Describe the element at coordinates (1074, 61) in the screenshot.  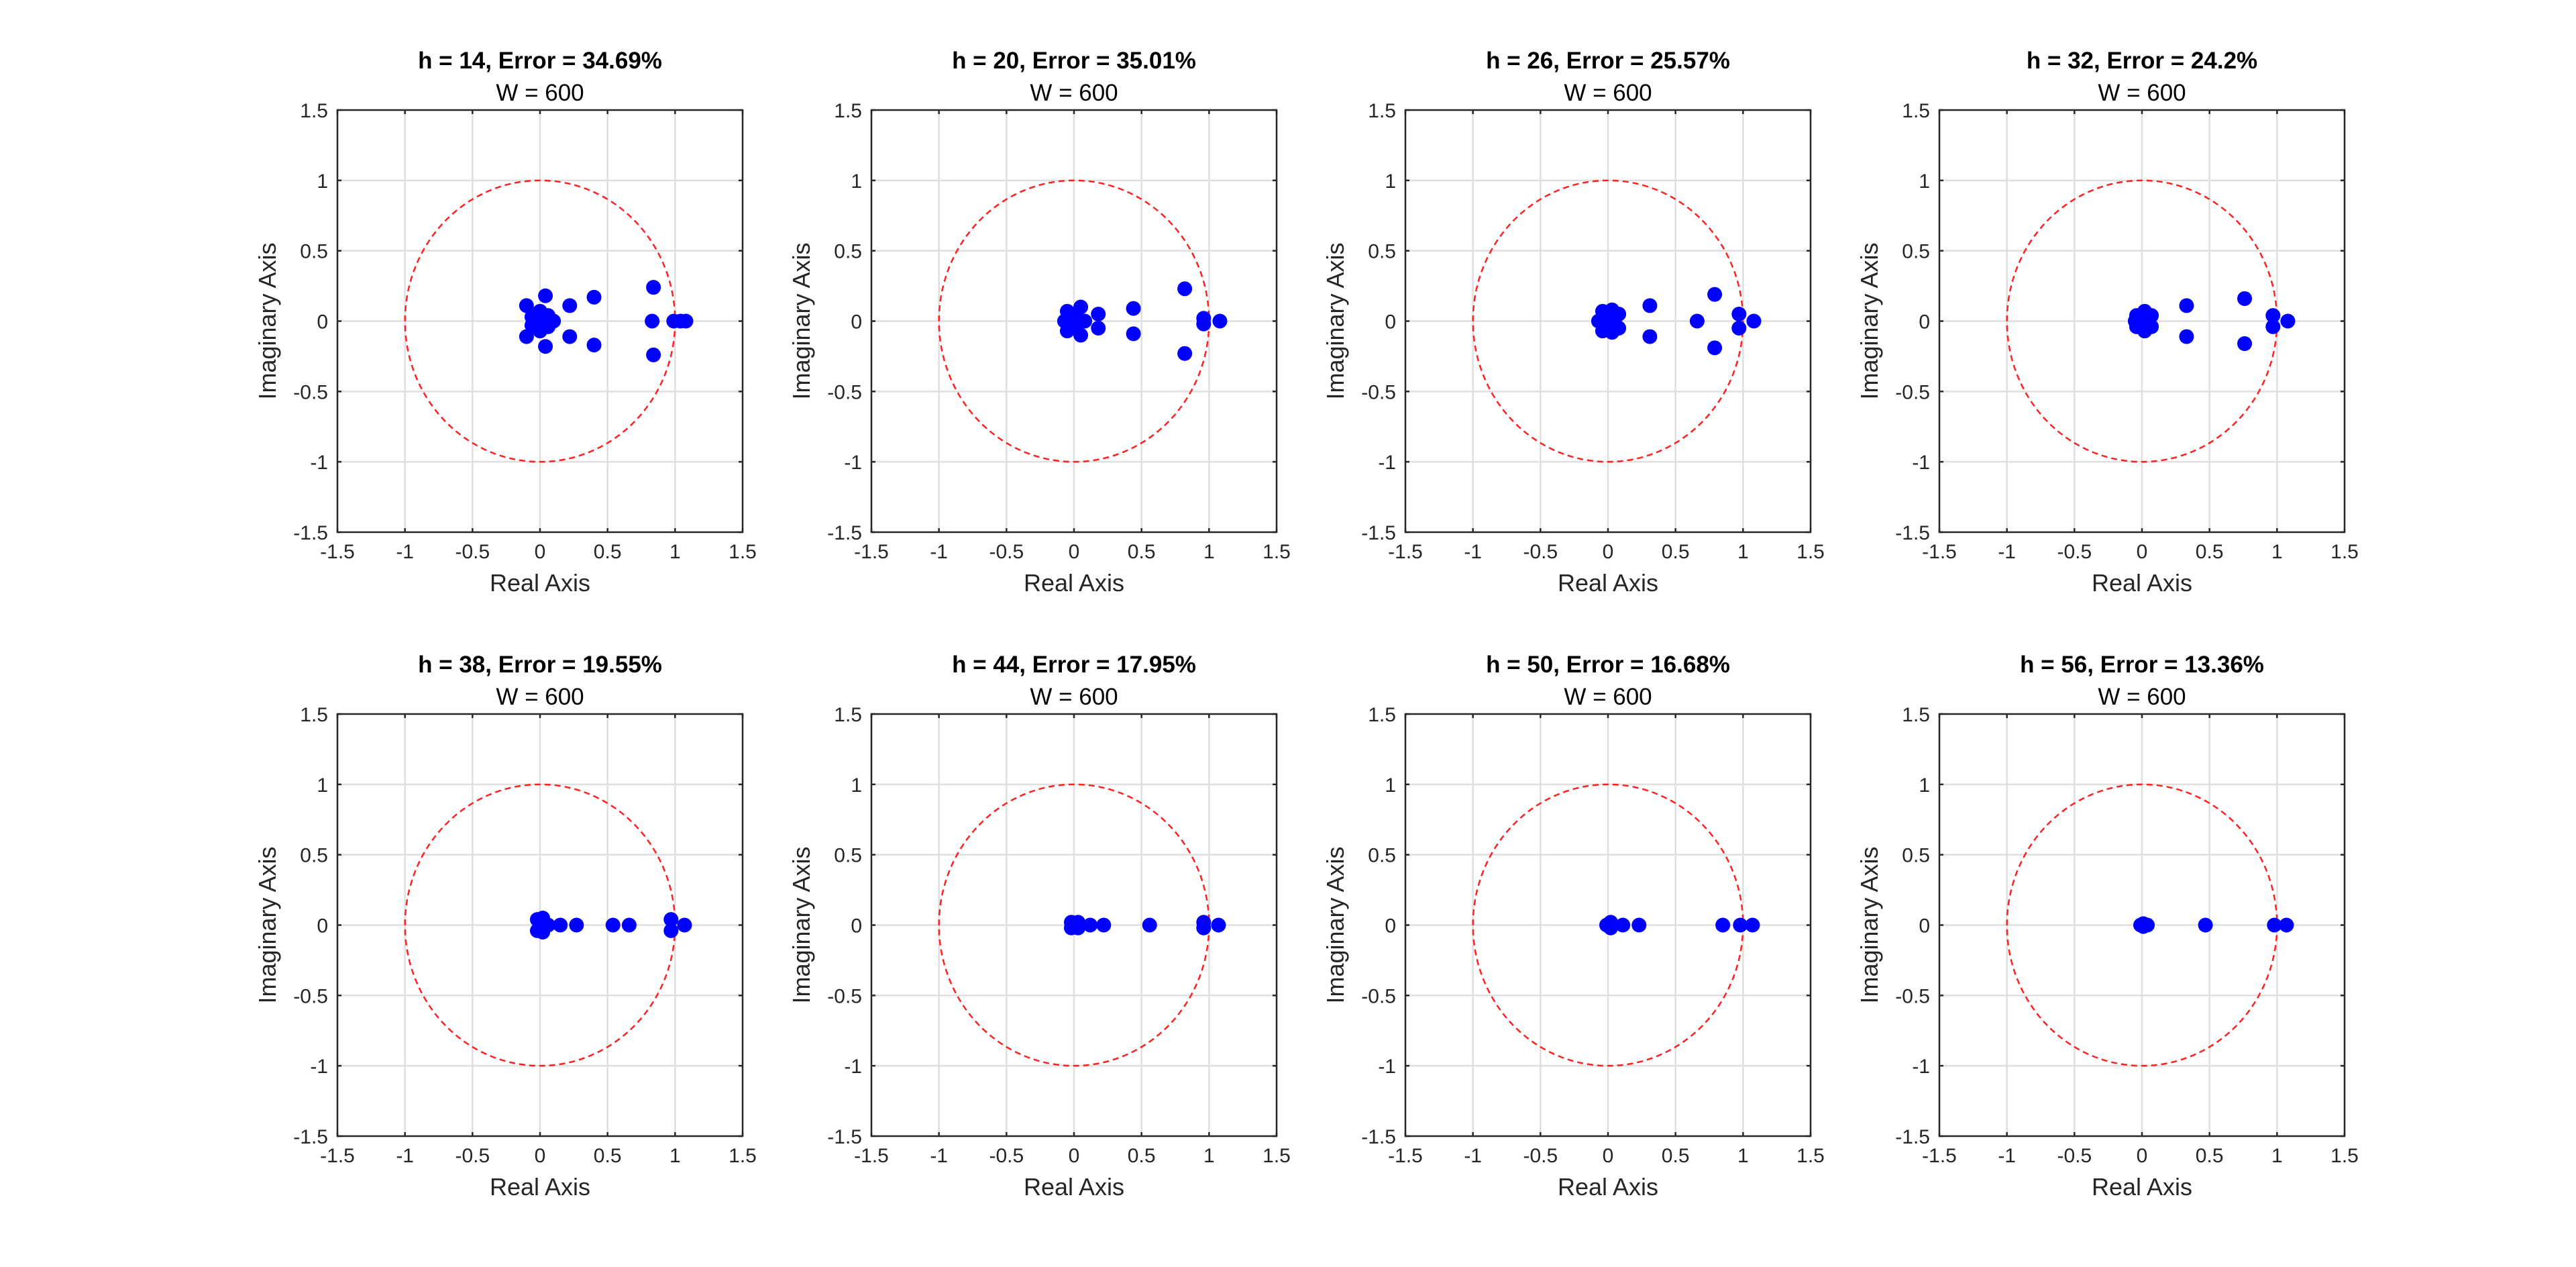
I see `chart-title: h = 20, Error = 35.01%` at that location.